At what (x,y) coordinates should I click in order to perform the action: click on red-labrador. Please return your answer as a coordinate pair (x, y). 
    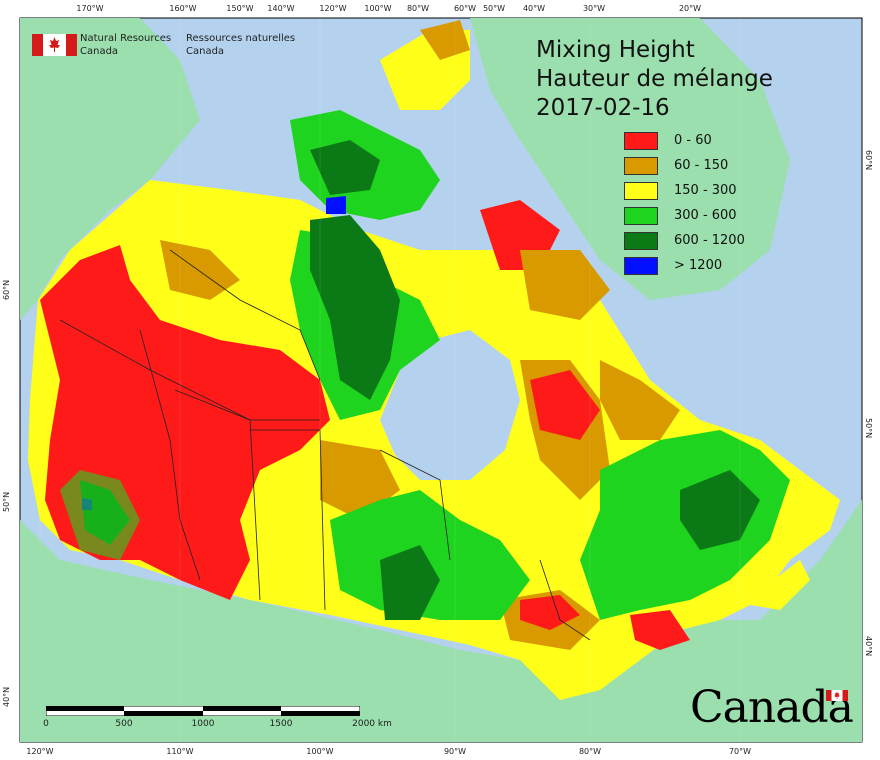
    Looking at the image, I should click on (565, 405).